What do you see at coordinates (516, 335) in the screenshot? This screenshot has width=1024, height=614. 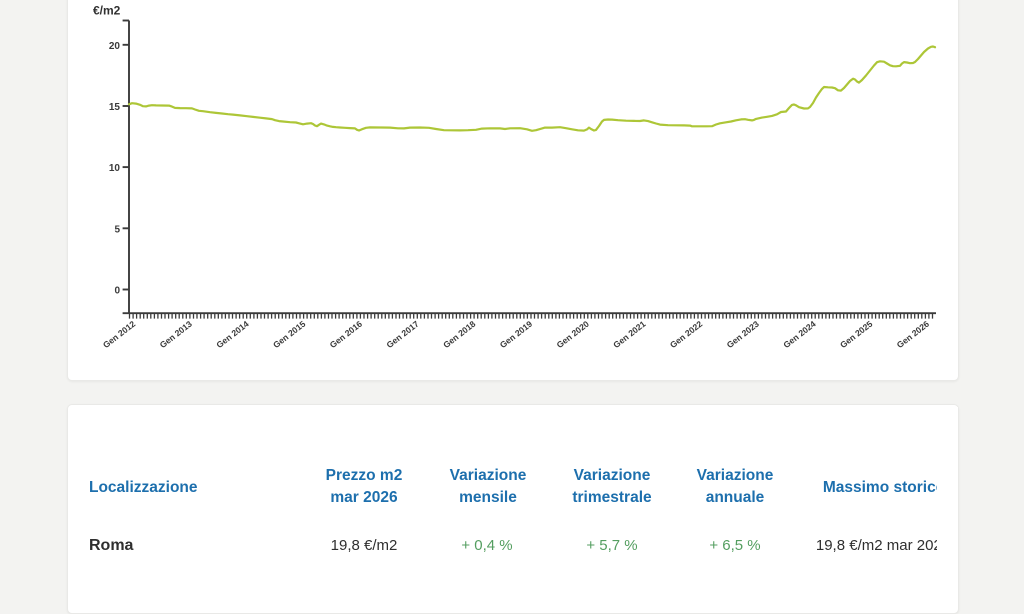 I see `svg-text: Gen 2019` at bounding box center [516, 335].